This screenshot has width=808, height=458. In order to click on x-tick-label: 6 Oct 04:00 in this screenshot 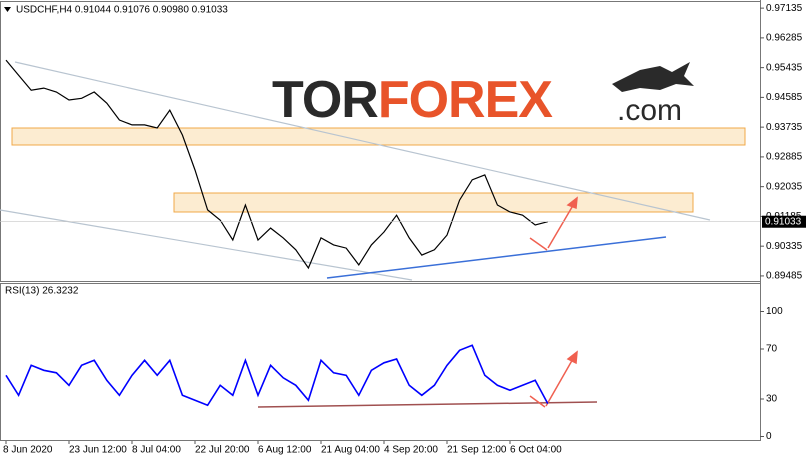, I will do `click(536, 450)`.